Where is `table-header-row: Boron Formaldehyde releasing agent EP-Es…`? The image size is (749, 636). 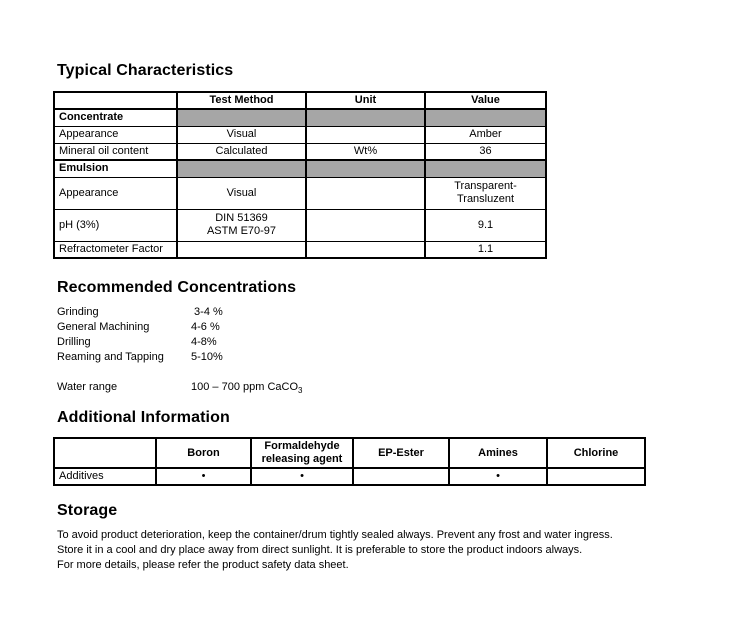 table-header-row: Boron Formaldehyde releasing agent EP-Es… is located at coordinates (349, 453).